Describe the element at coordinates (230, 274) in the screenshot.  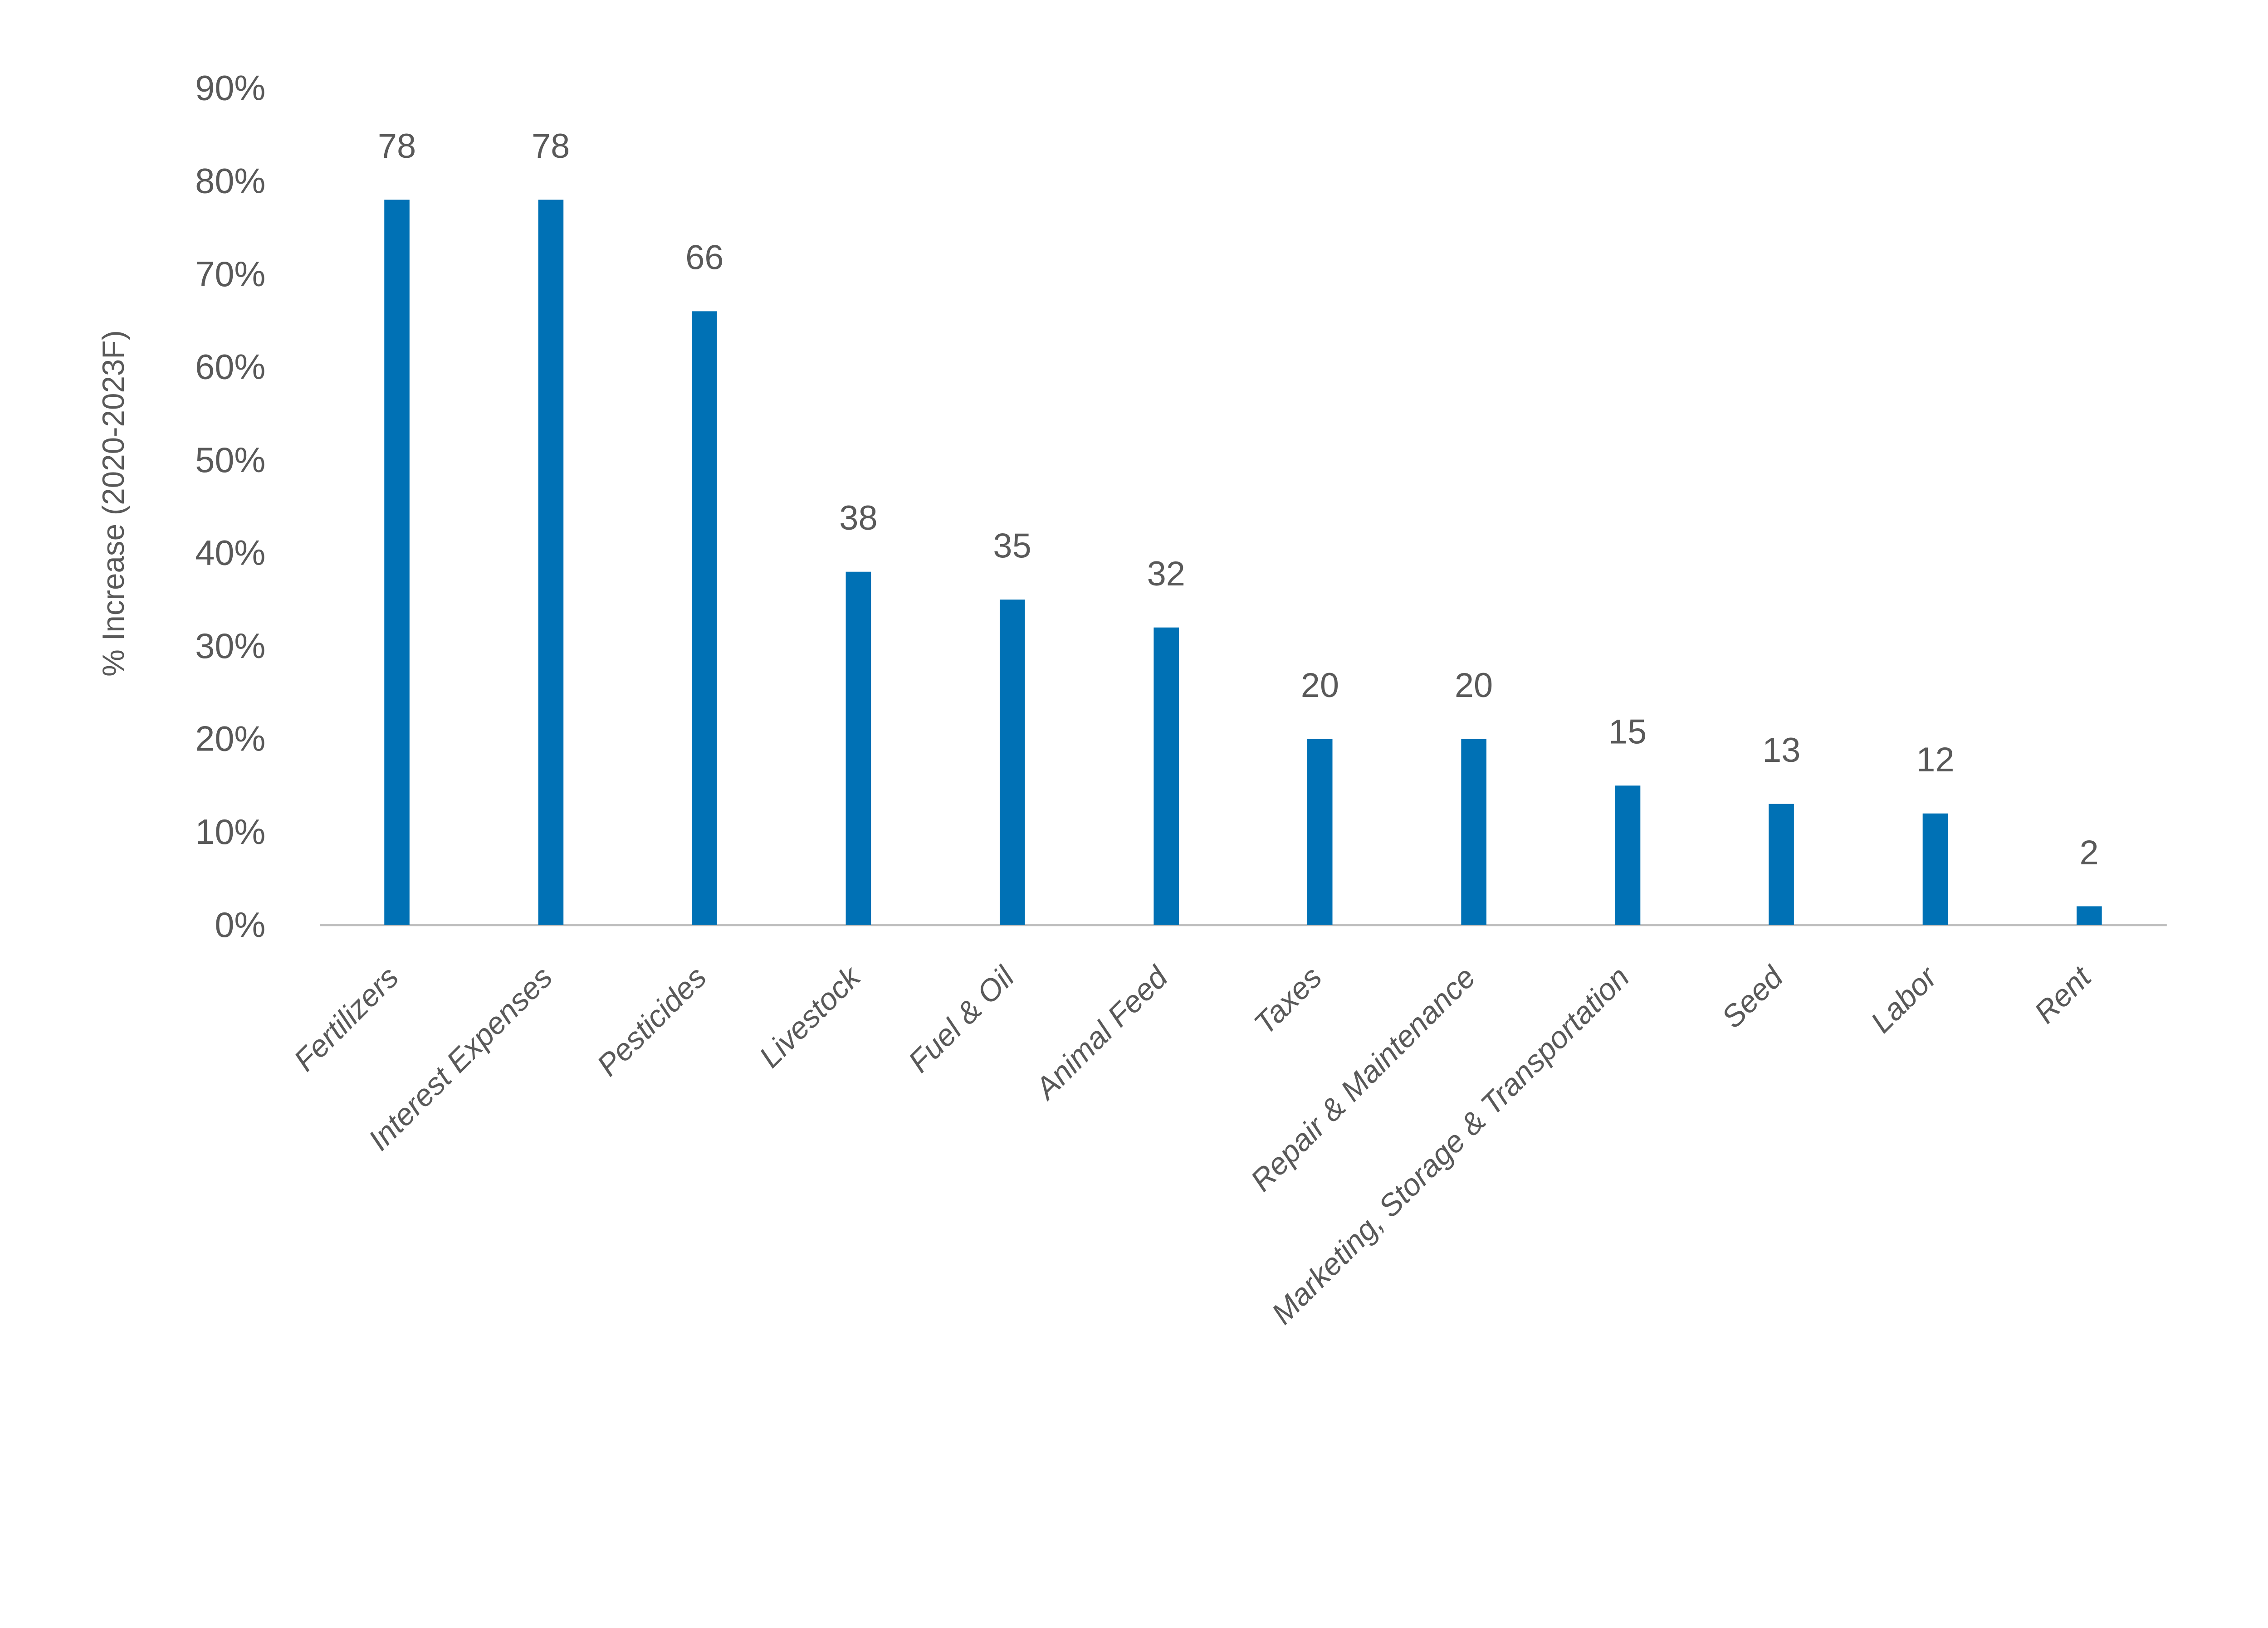
I see `y-tick-label: 70%` at that location.